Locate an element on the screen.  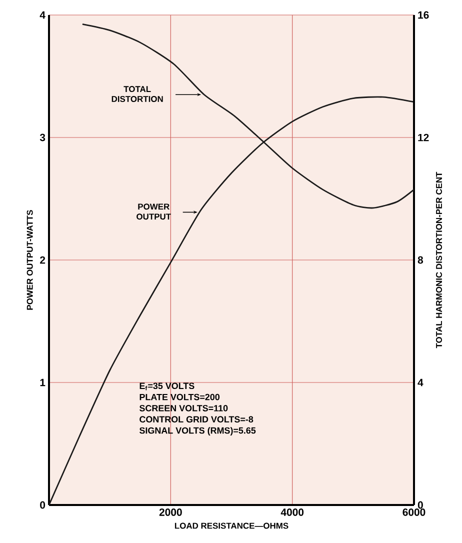
y2-tick-label: 12 is located at coordinates (423, 138).